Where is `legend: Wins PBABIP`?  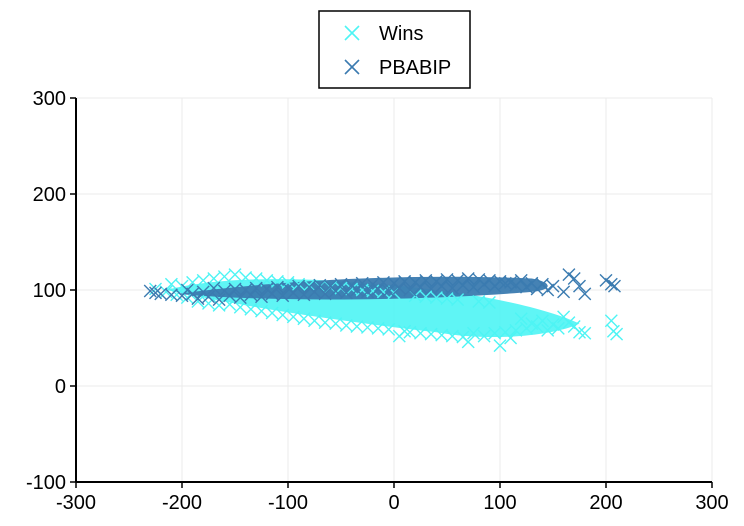 legend: Wins PBABIP is located at coordinates (394, 49).